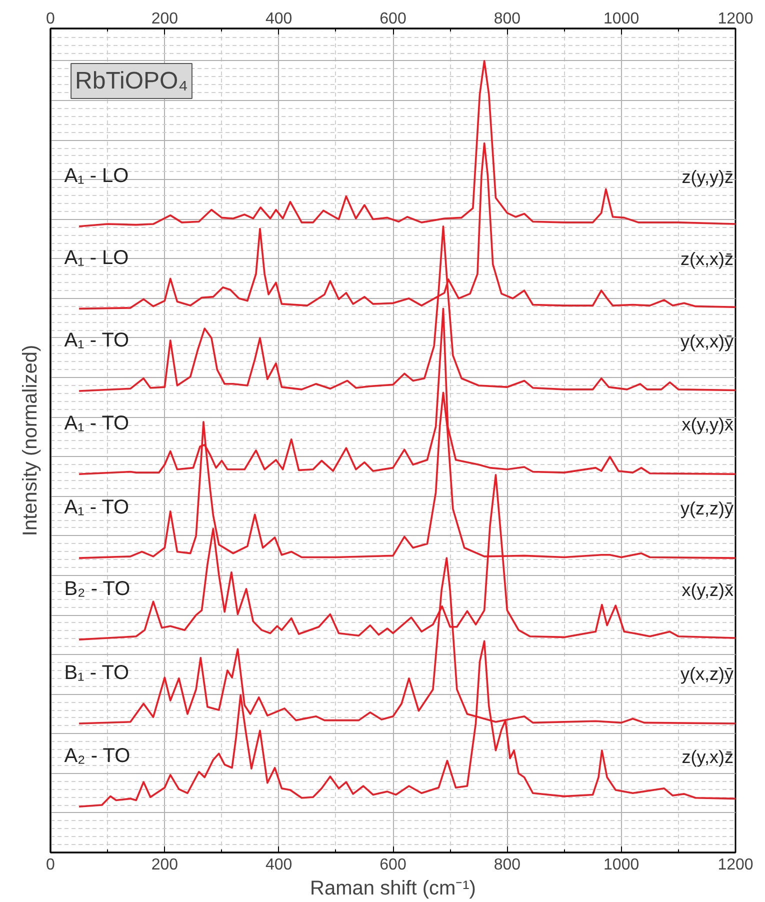 The width and height of the screenshot is (765, 902). I want to click on x2-tick-label: 800, so click(507, 865).